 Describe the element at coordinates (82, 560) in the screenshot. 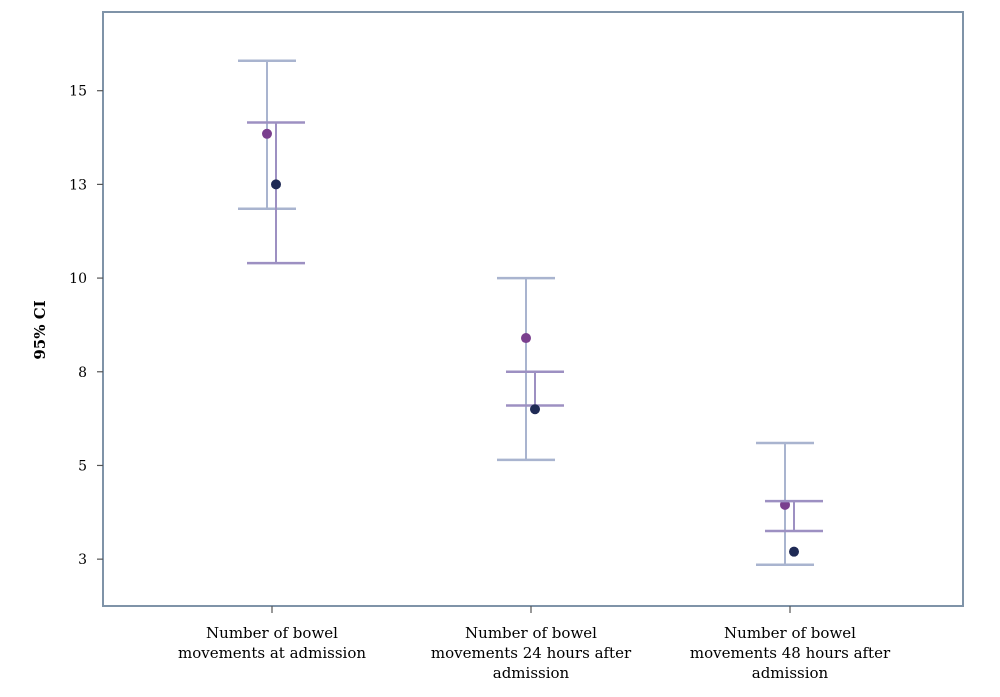

I see `y-tick-label: 3` at that location.